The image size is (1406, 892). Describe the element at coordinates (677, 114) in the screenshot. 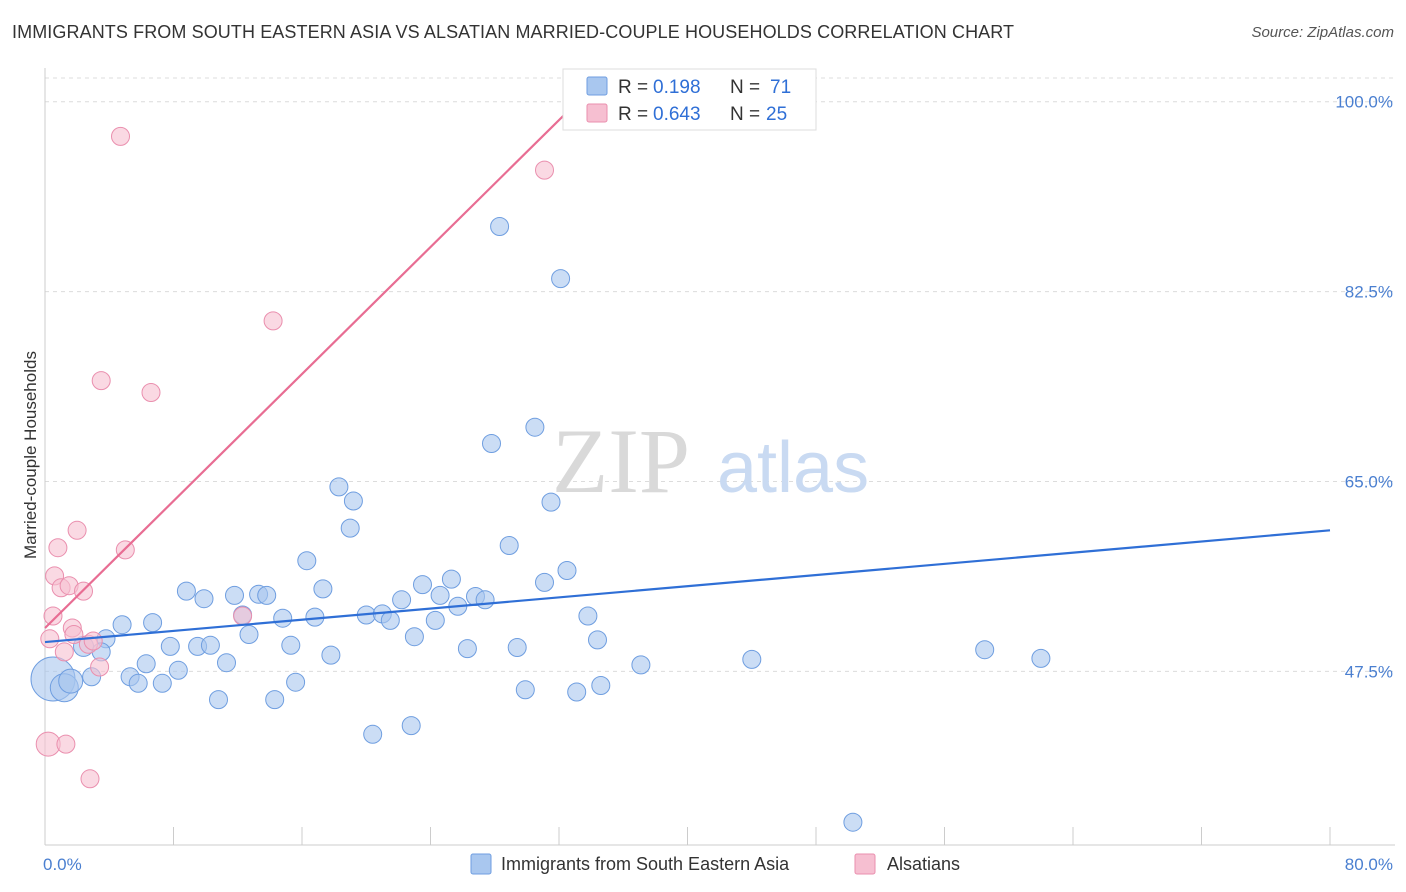

I see `legend-r-value-2: 0.643` at that location.